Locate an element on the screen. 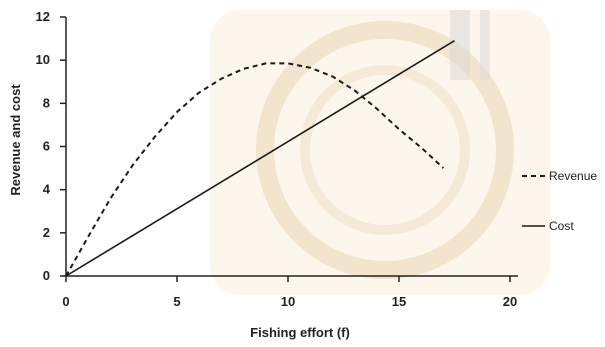 The width and height of the screenshot is (605, 347). y-tick-label: 6 is located at coordinates (46, 146).